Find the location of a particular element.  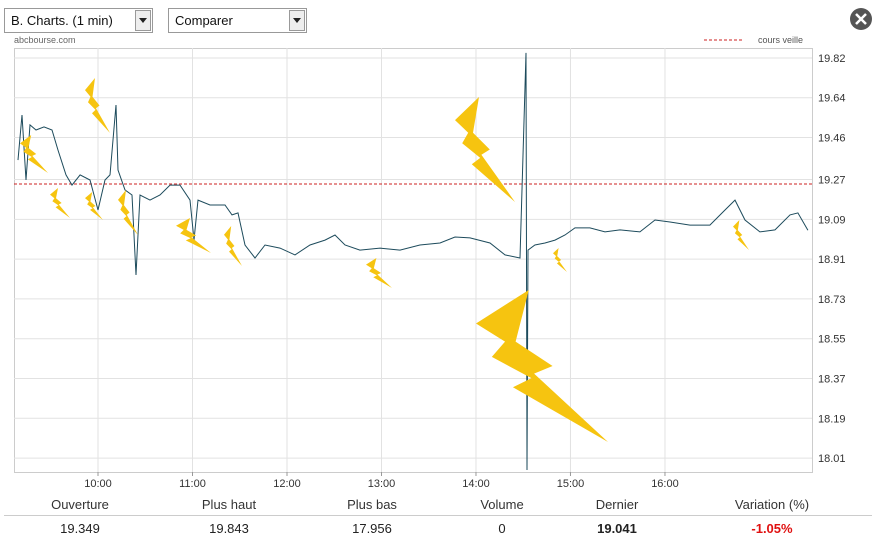

stat-value: 17.956 is located at coordinates (372, 528).